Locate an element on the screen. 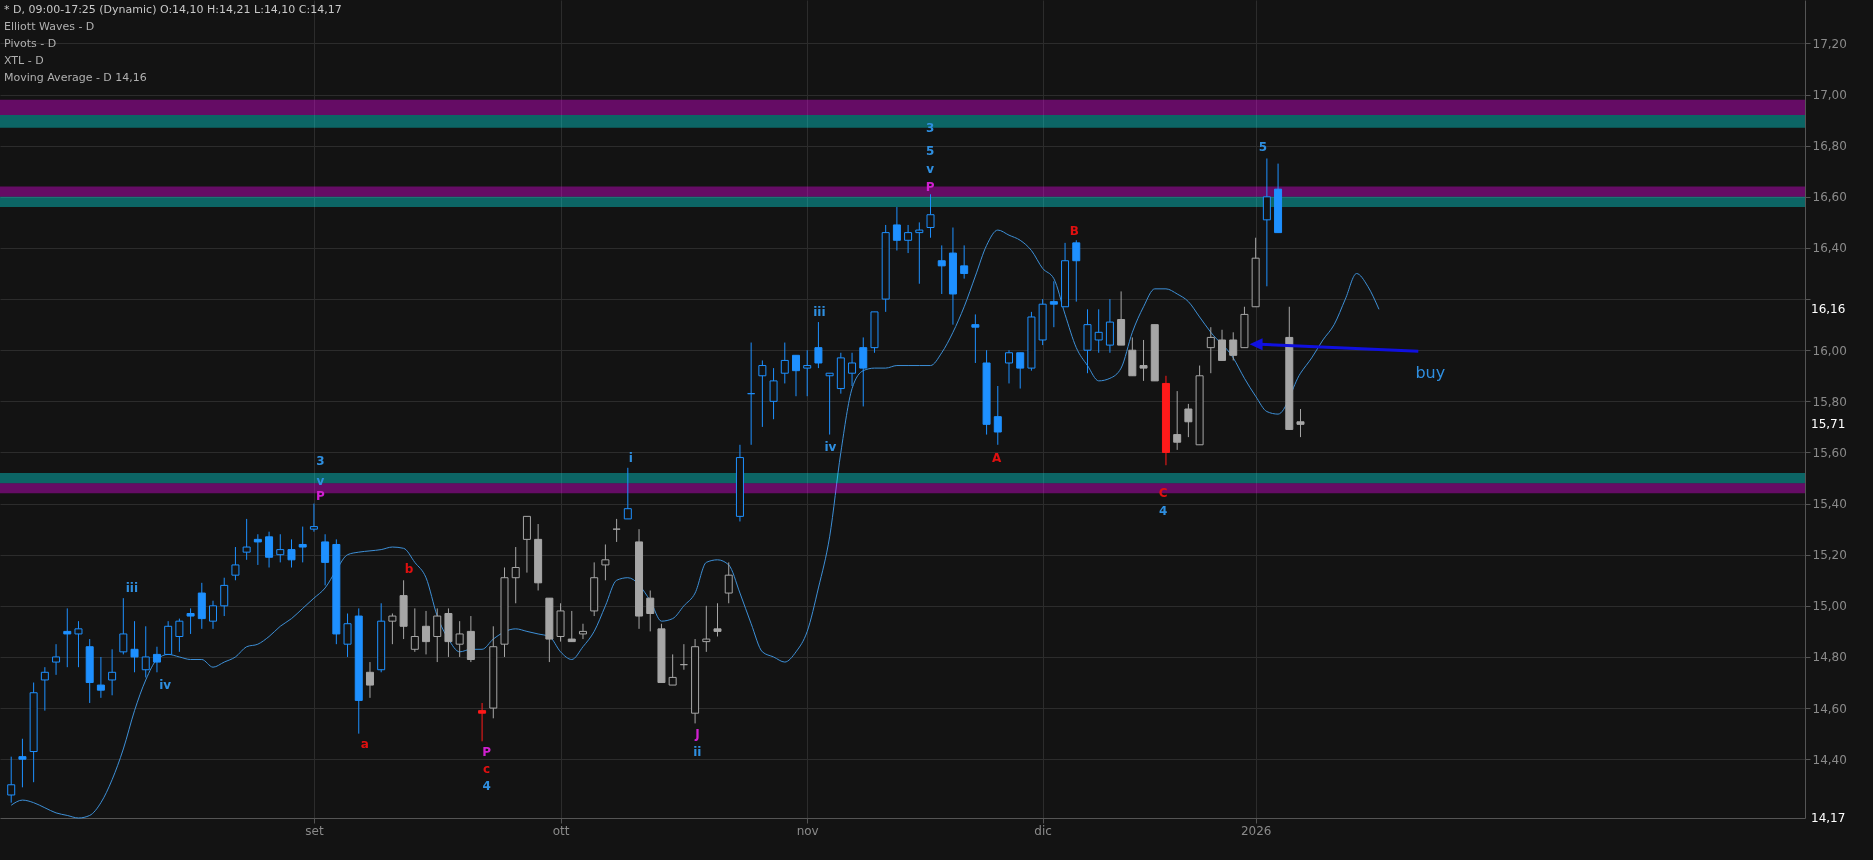  annotation: buy is located at coordinates (1430, 373).